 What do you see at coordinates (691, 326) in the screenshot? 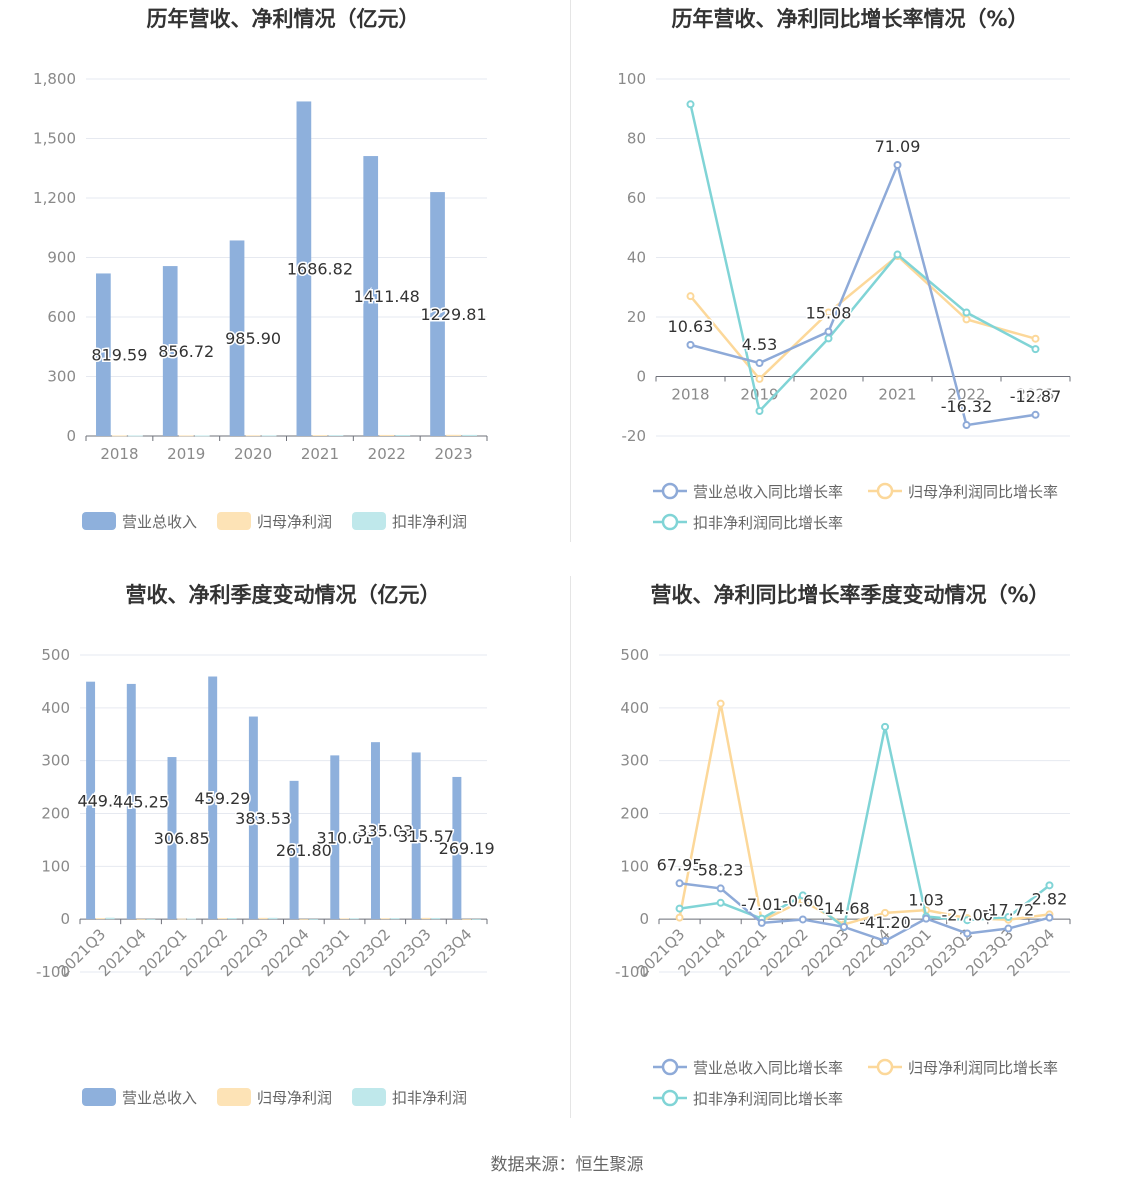
I see `point-value-label: 10.63` at bounding box center [691, 326].